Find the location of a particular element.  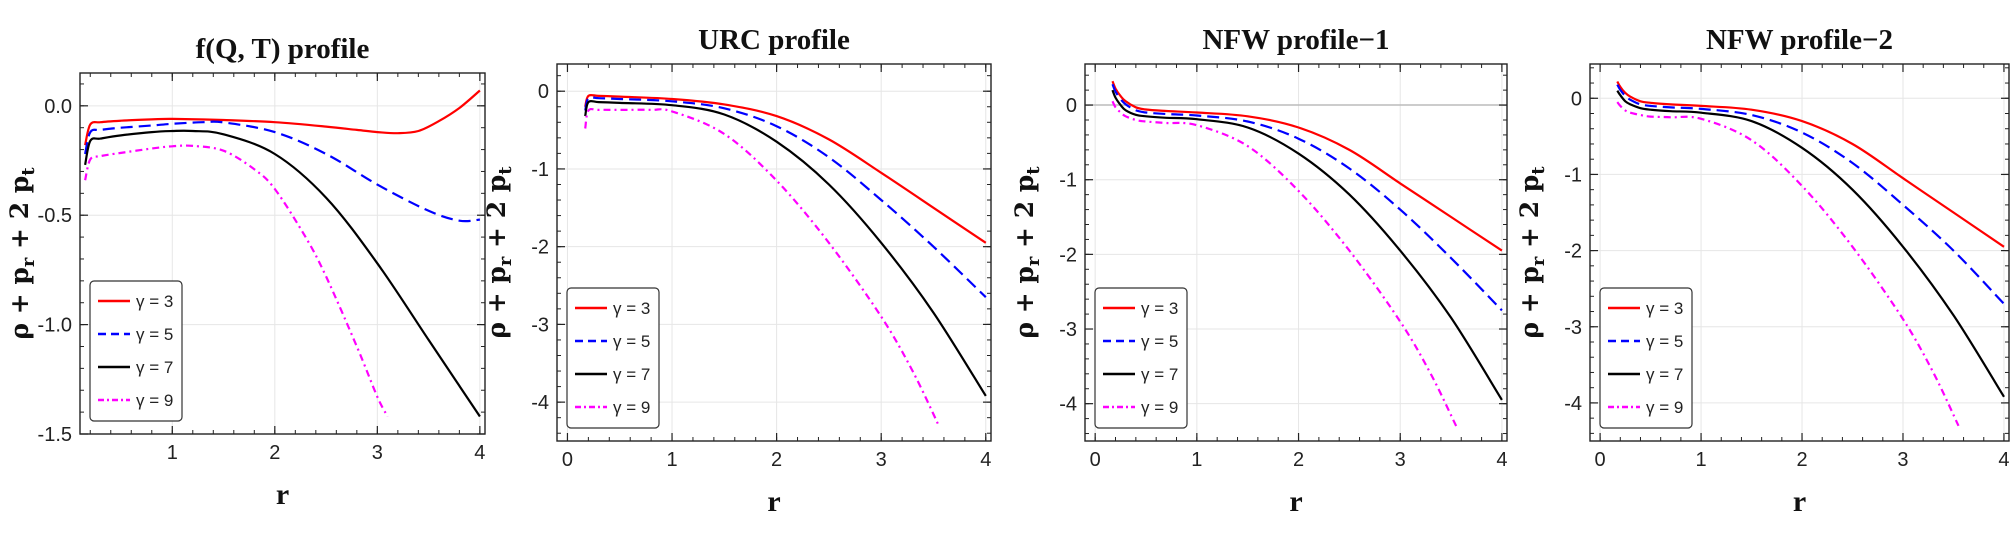

chart-title: URC profile is located at coordinates (774, 40).